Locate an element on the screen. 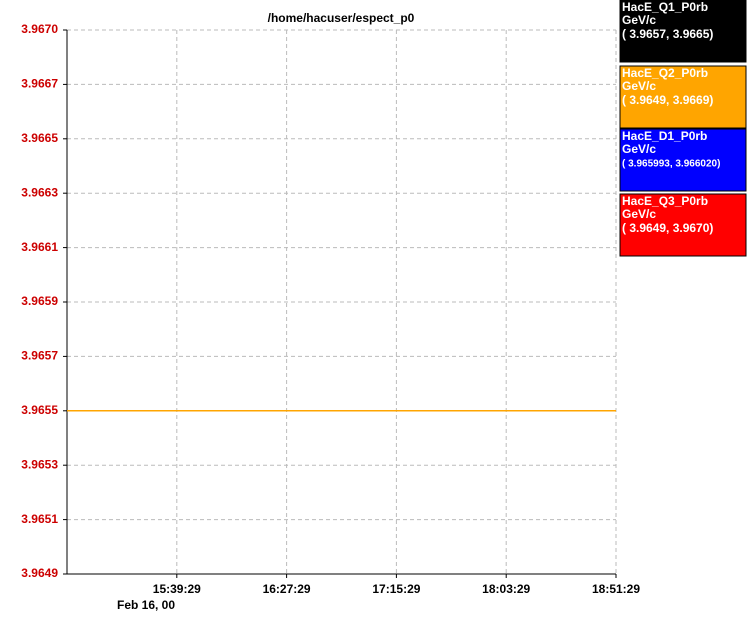  legend-range: ( 3.9649, 3.9669) is located at coordinates (667, 100).